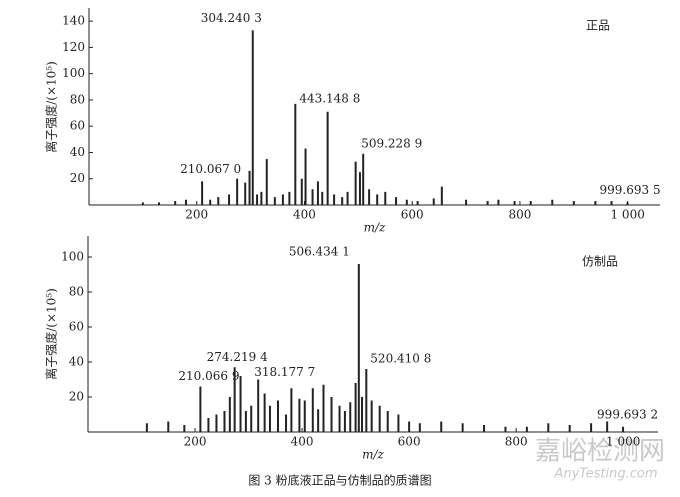 Image resolution: width=680 pixels, height=497 pixels. What do you see at coordinates (391, 143) in the screenshot?
I see `annotation: 509.228 9` at bounding box center [391, 143].